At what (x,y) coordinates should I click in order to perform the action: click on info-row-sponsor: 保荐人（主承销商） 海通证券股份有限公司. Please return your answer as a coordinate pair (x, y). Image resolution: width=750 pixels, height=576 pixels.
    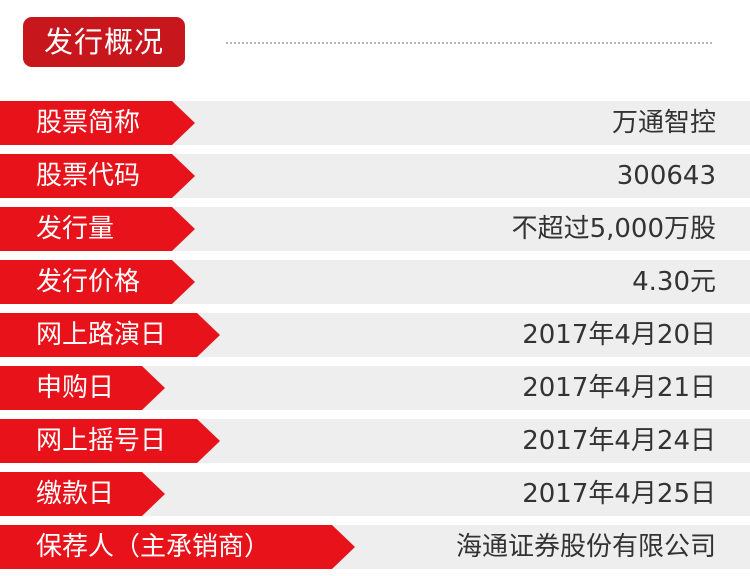
    Looking at the image, I should click on (375, 547).